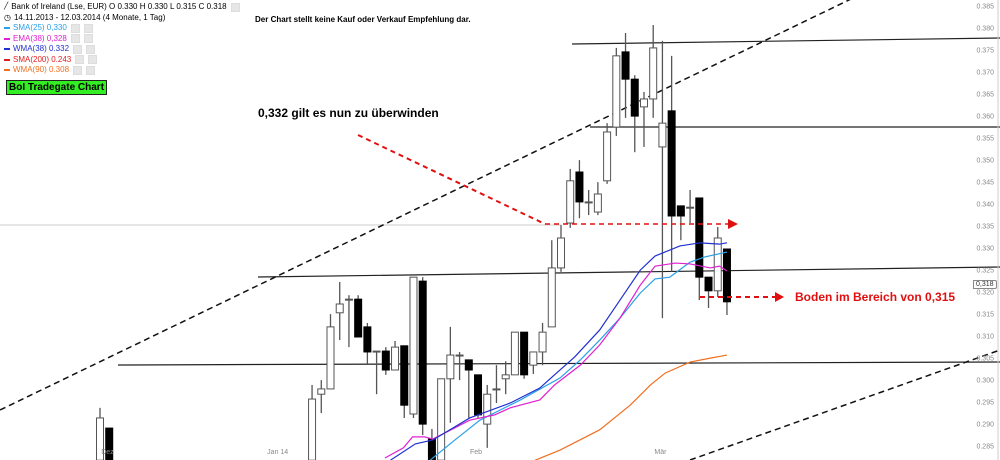 This screenshot has height=460, width=1000. What do you see at coordinates (660, 452) in the screenshot?
I see `x-tick-label: Mär` at bounding box center [660, 452].